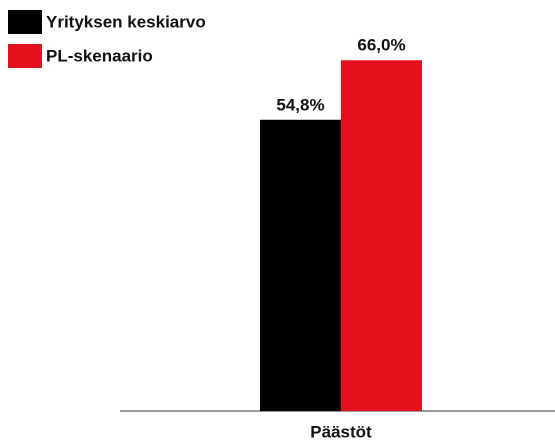  I want to click on legend-label: Yrityksen keskiarvo, so click(126, 21).